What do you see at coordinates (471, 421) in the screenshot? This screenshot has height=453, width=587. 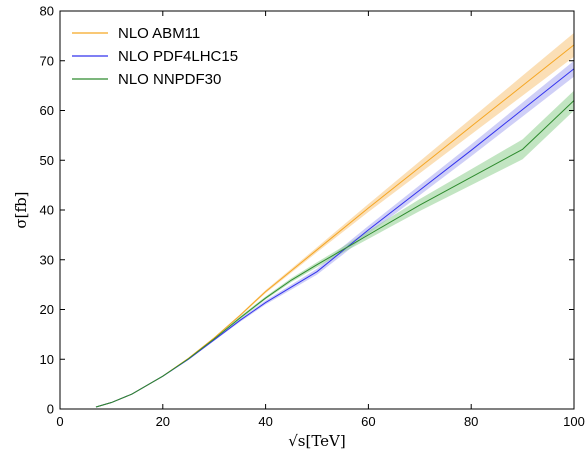 I see `x-tick-label: 80` at bounding box center [471, 421].